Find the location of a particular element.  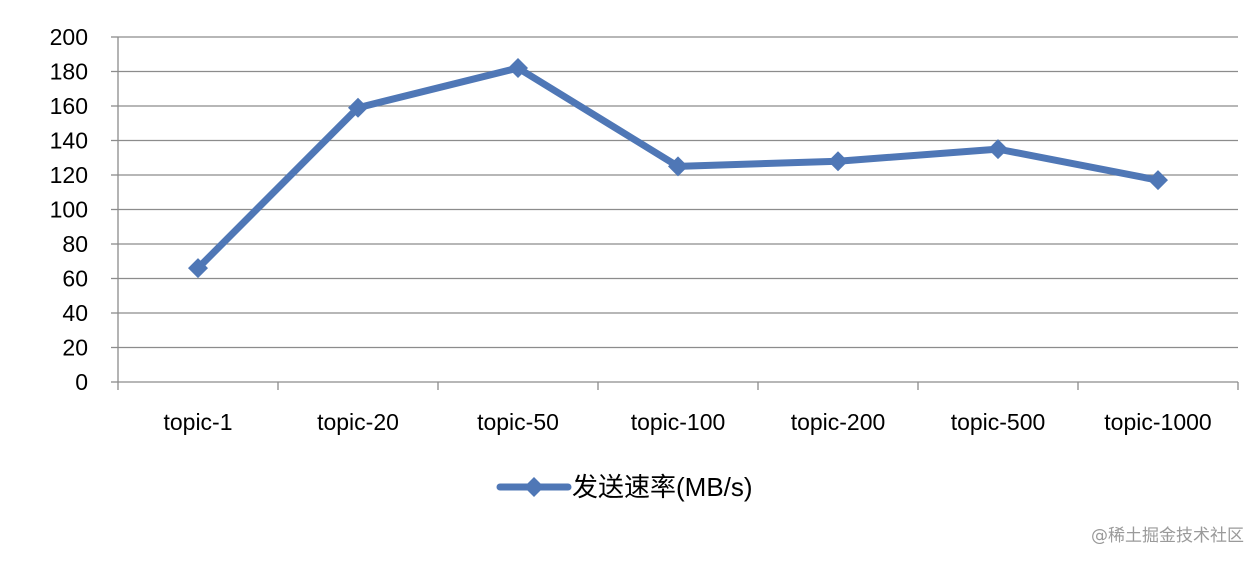

y-tick-label-40: 40 is located at coordinates (75, 313).